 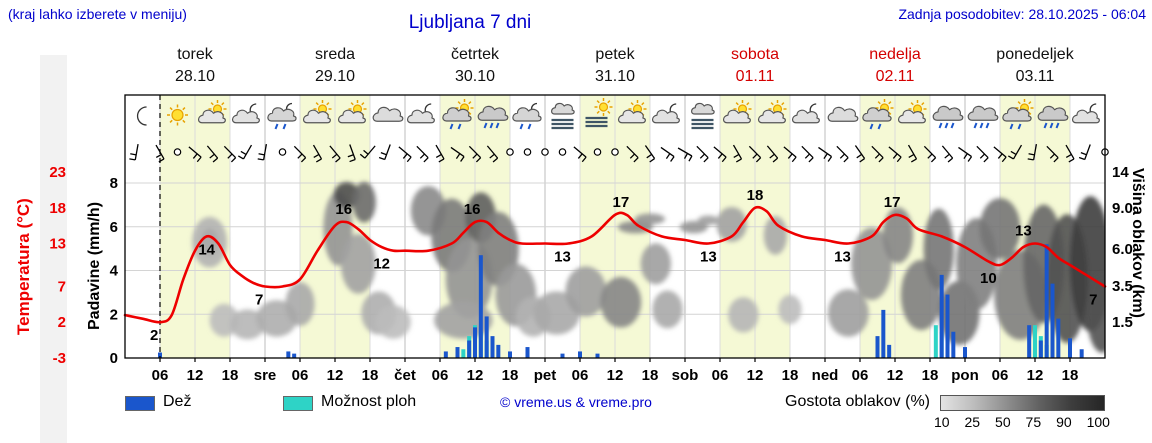 I want to click on day-date: 01.11, so click(x=755, y=76).